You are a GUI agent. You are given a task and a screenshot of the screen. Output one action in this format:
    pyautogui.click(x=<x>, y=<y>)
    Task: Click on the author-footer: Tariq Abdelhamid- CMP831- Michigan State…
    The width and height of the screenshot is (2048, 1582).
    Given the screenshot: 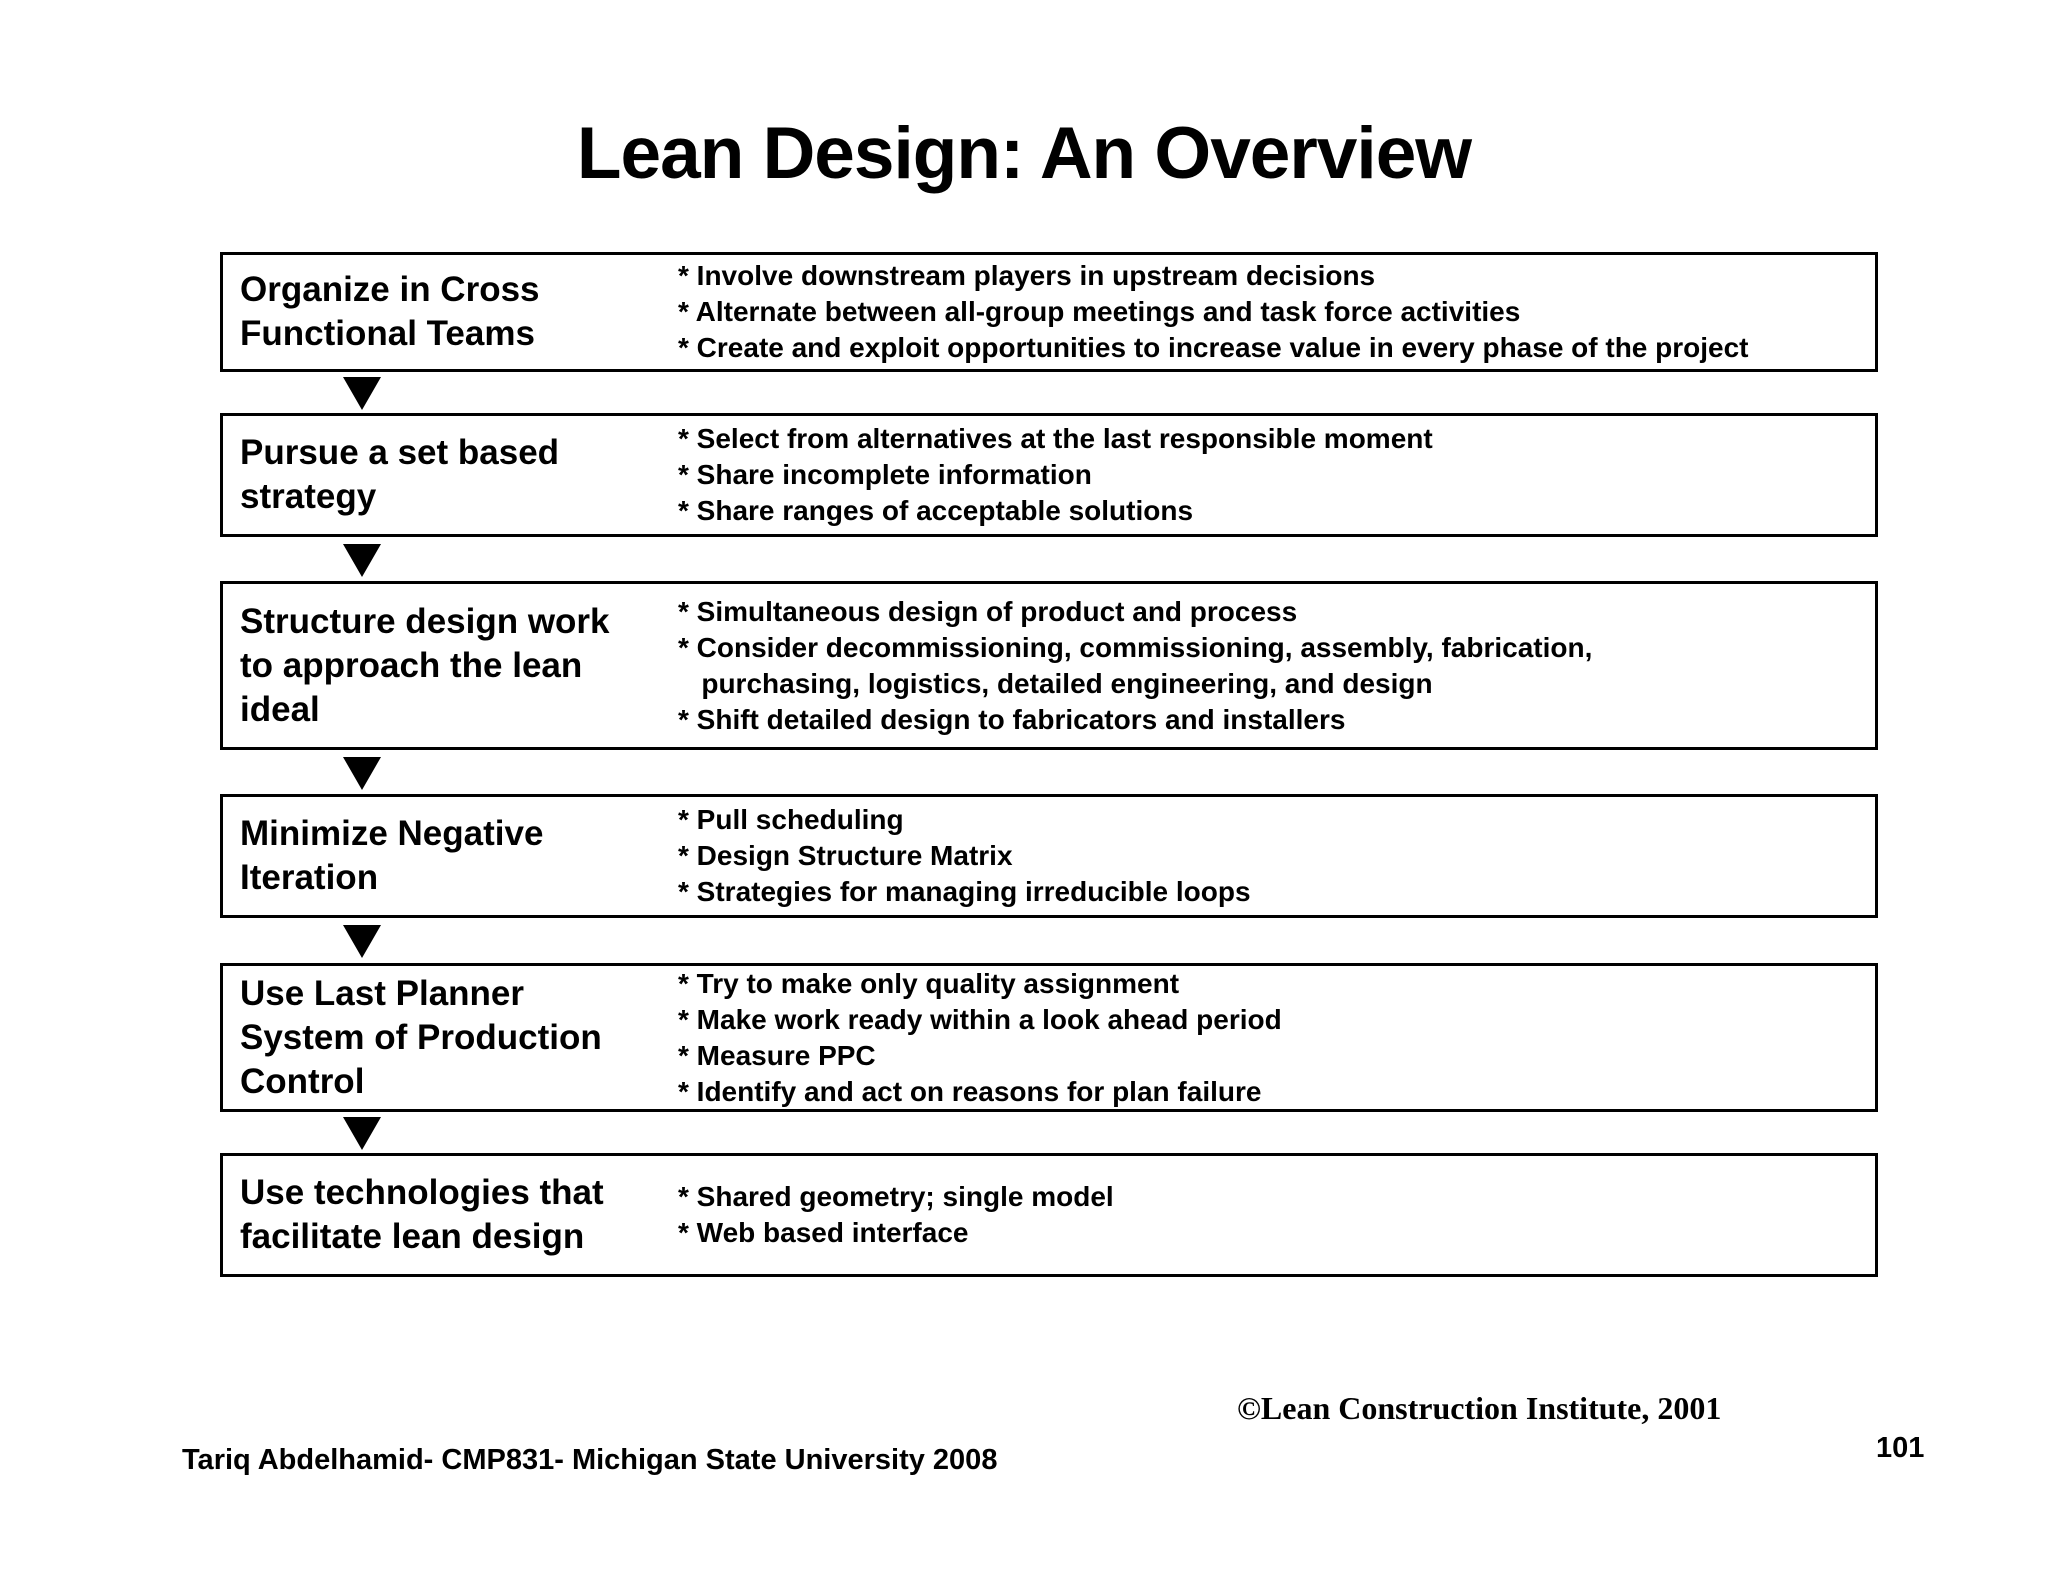 What is the action you would take?
    pyautogui.click(x=590, y=1460)
    